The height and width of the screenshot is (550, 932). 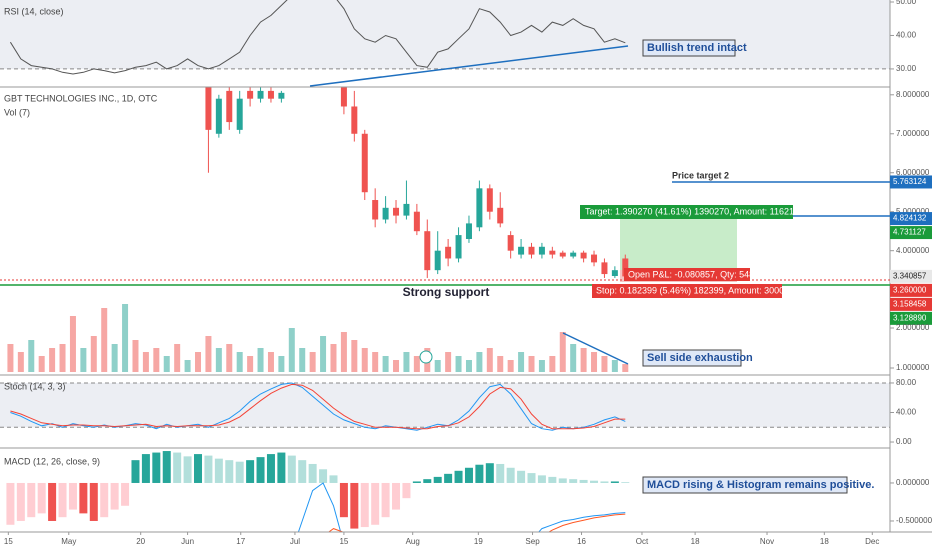 What do you see at coordinates (595, 348) in the screenshot?
I see `volume-trendline` at bounding box center [595, 348].